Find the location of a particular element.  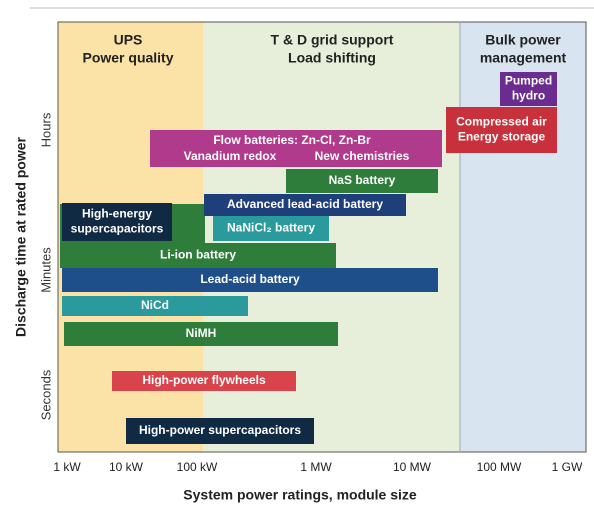

storage-label: High-energy is located at coordinates (117, 214).